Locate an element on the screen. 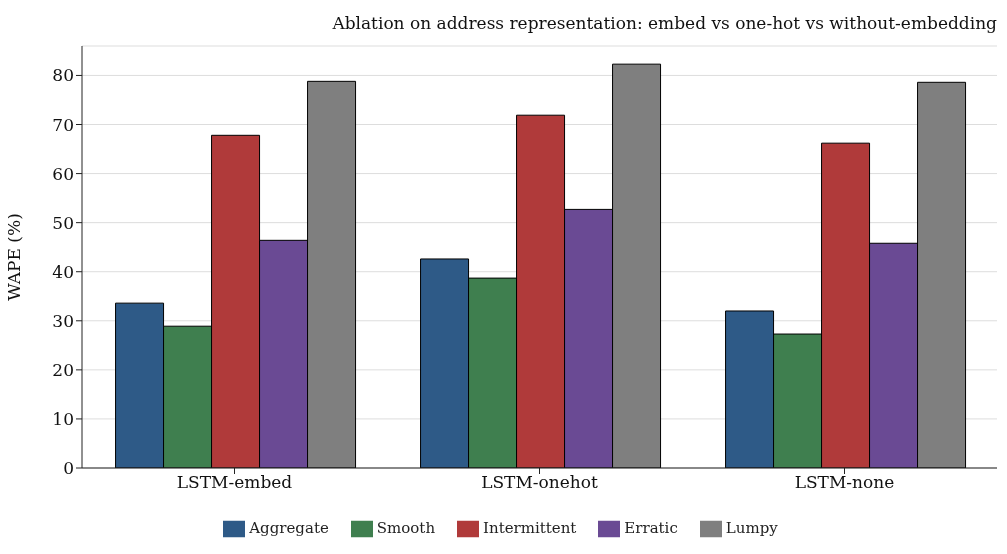 This screenshot has width=1007, height=554. legend-label: Erratic is located at coordinates (651, 528).